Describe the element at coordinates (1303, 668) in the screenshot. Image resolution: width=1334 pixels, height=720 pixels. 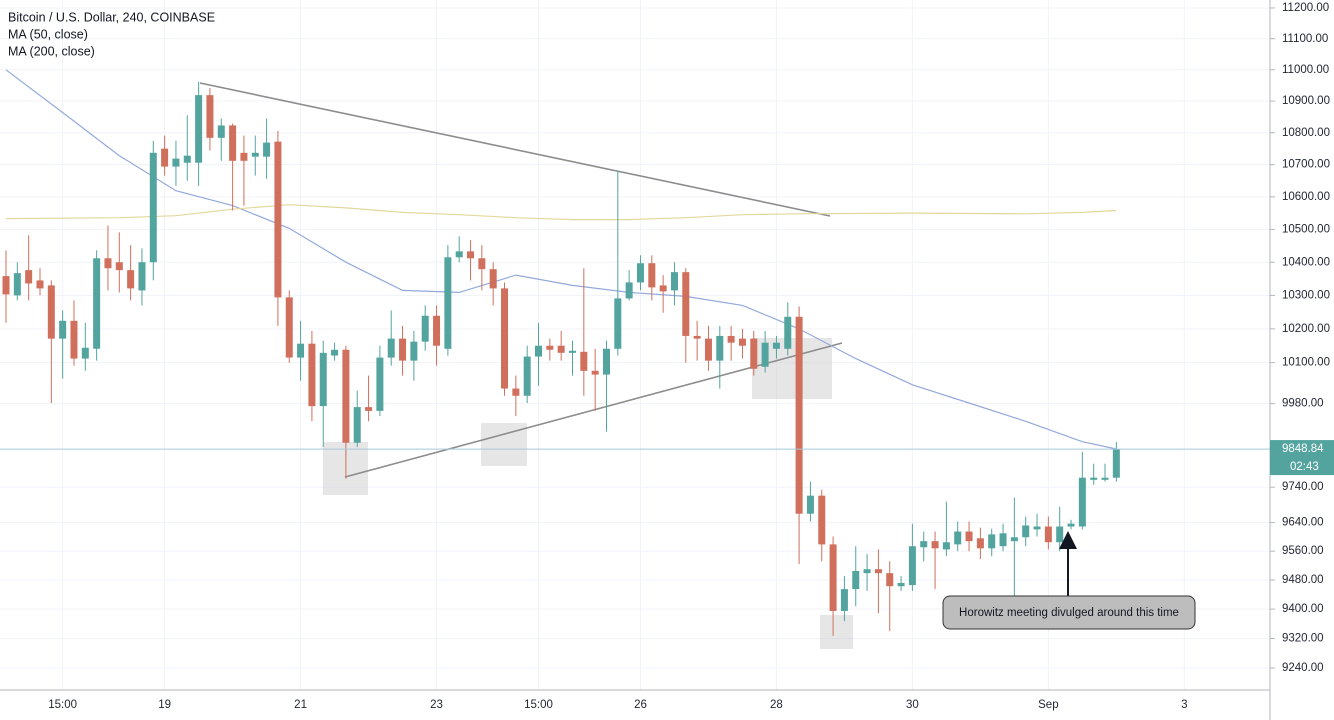
I see `y-tick-label: 9240.00` at that location.